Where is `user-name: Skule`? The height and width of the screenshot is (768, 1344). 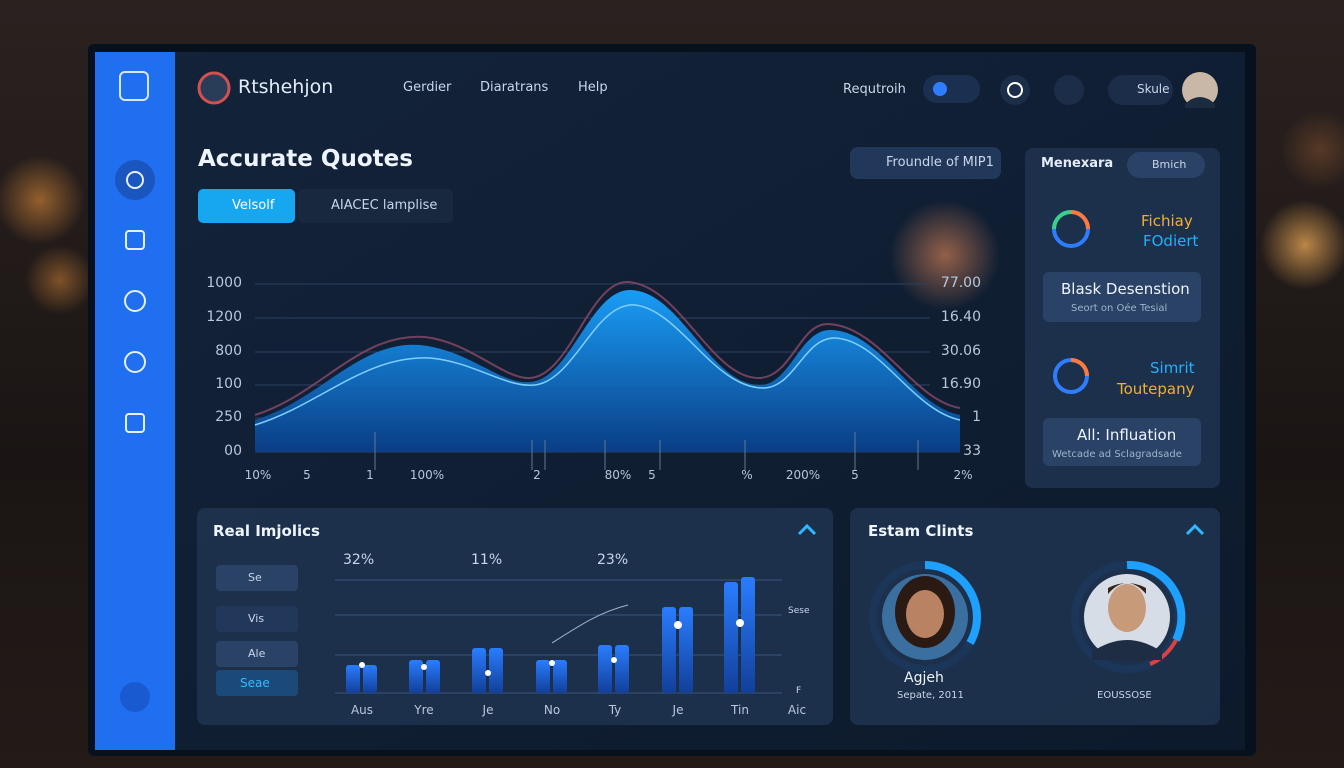 user-name: Skule is located at coordinates (1153, 89).